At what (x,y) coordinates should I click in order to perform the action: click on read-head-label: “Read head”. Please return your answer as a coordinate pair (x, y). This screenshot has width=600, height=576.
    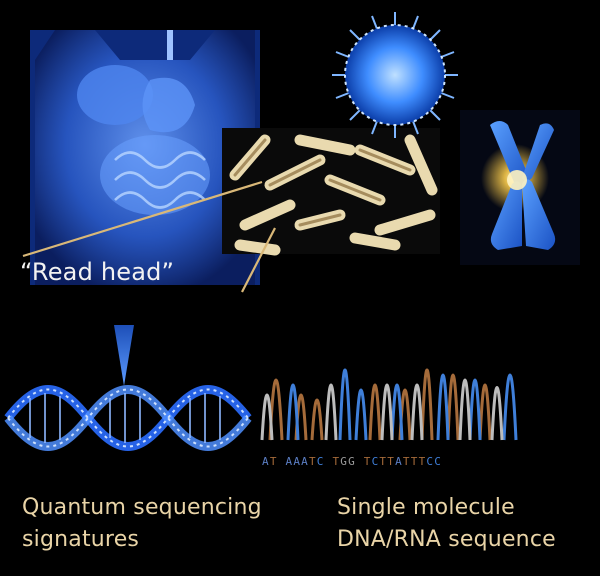
    Looking at the image, I should click on (97, 272).